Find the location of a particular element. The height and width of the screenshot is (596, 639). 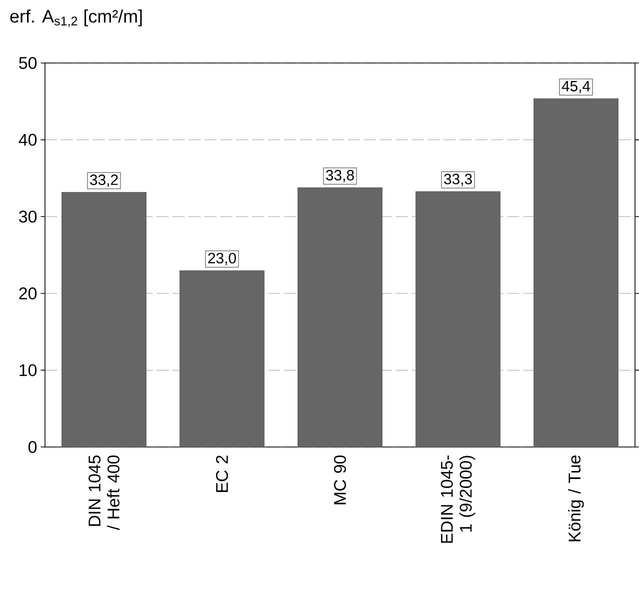

x-tick-label: MC 90 is located at coordinates (340, 479).